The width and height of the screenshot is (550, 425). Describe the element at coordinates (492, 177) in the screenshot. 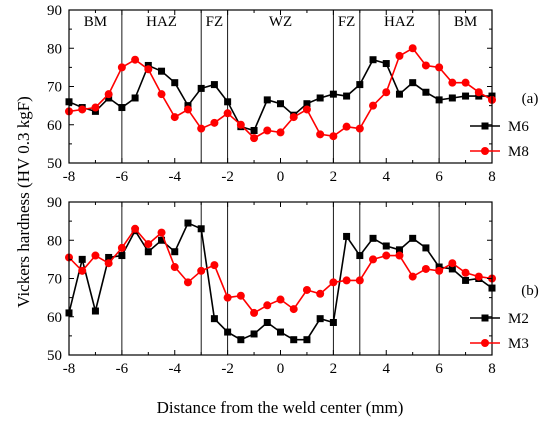

I see `x-tick-label: 8` at that location.